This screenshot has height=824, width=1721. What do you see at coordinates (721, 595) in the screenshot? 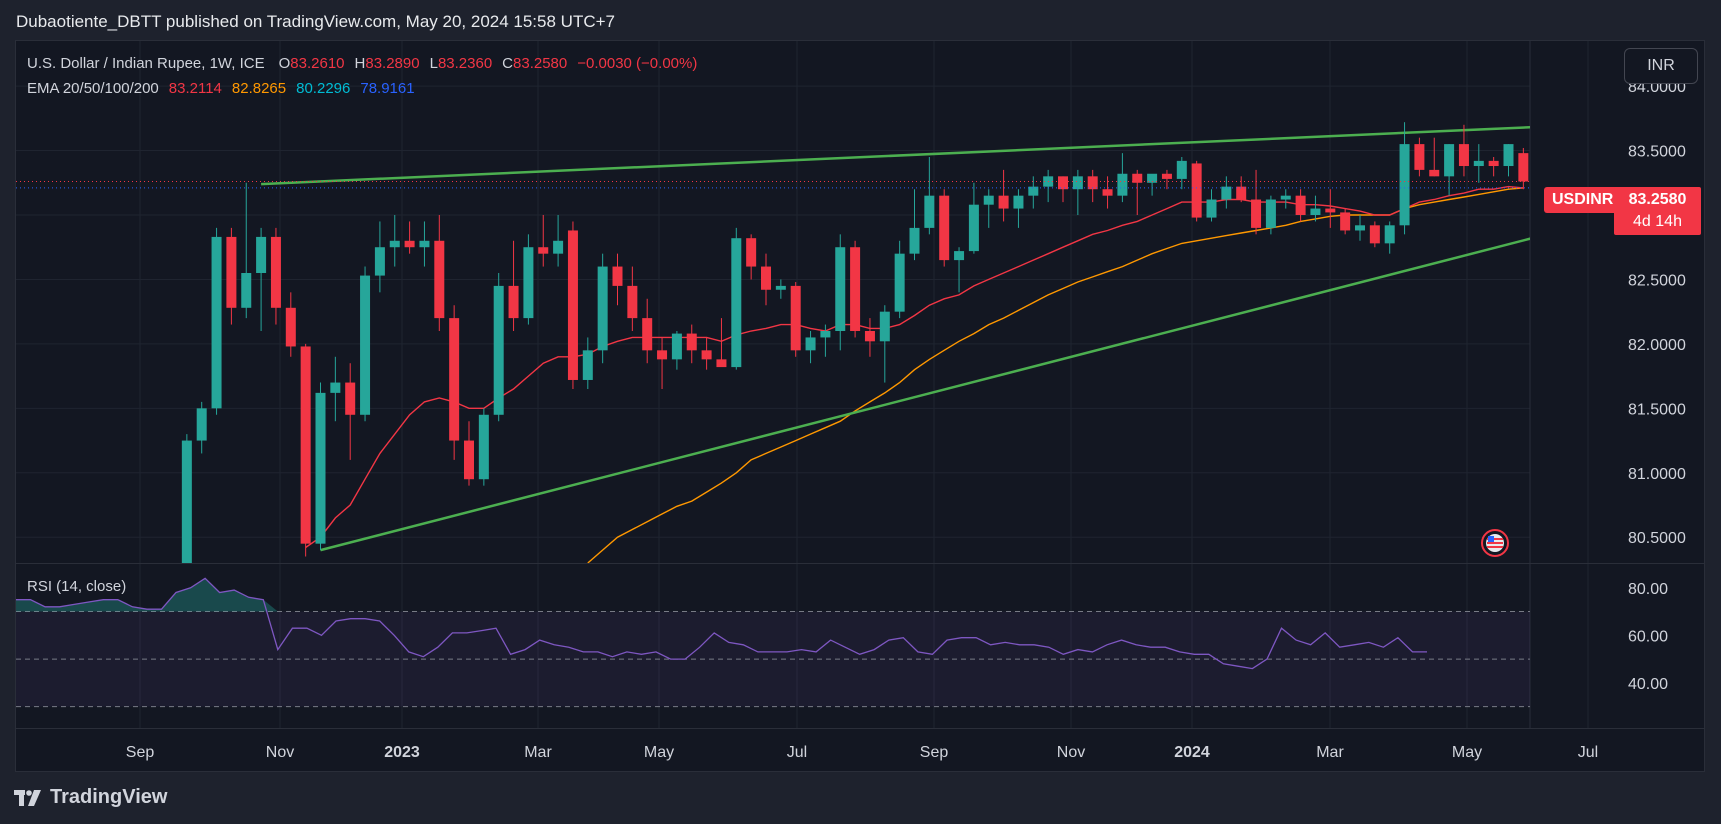
I see `rsi-overbought-fill` at bounding box center [721, 595].